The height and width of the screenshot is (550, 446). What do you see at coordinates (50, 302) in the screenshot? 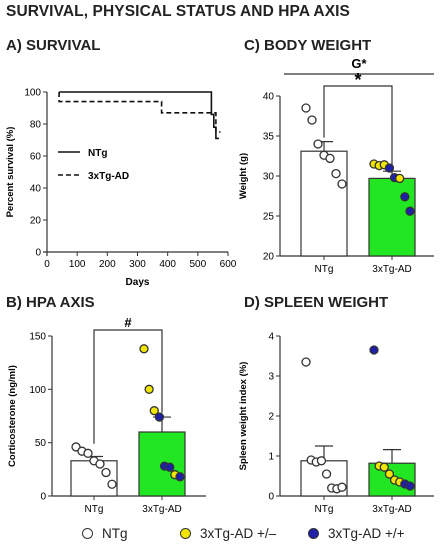
I see `hpa-axis-panel-title: B) HPA AXIS` at bounding box center [50, 302].